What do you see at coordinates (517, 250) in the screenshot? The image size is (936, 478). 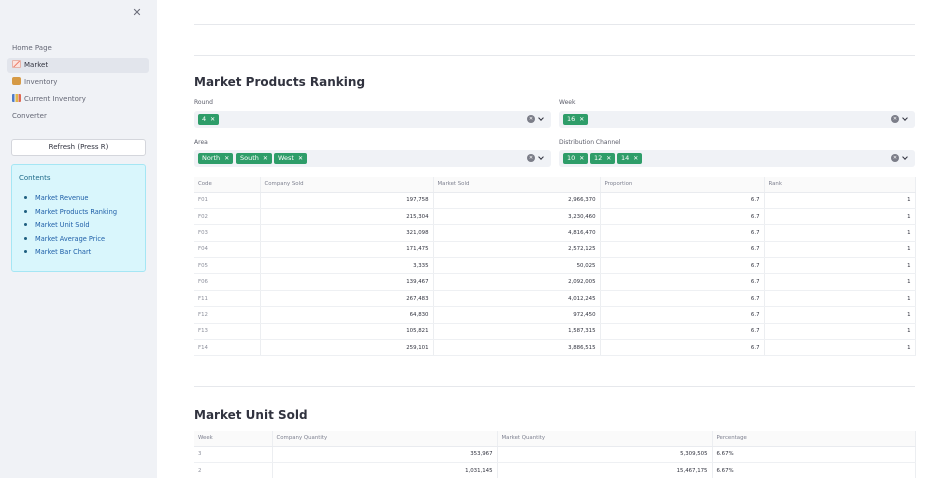 I see `cell-market-sold: 2,572,125` at bounding box center [517, 250].